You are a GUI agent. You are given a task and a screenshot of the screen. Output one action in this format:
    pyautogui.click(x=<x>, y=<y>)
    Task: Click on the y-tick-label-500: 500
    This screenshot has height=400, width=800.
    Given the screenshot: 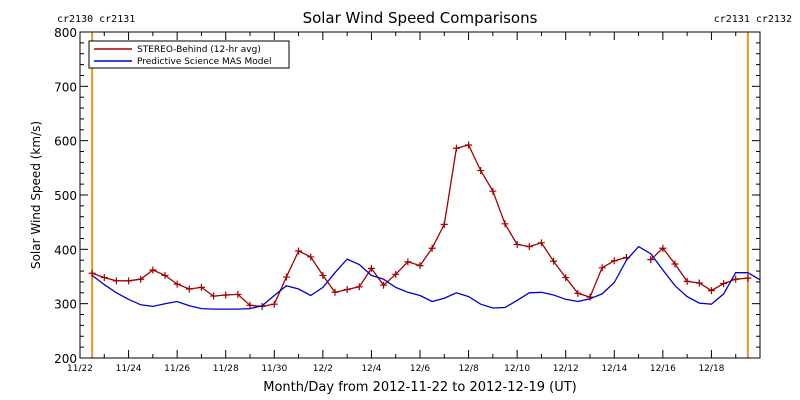 What is the action you would take?
    pyautogui.click(x=65, y=196)
    